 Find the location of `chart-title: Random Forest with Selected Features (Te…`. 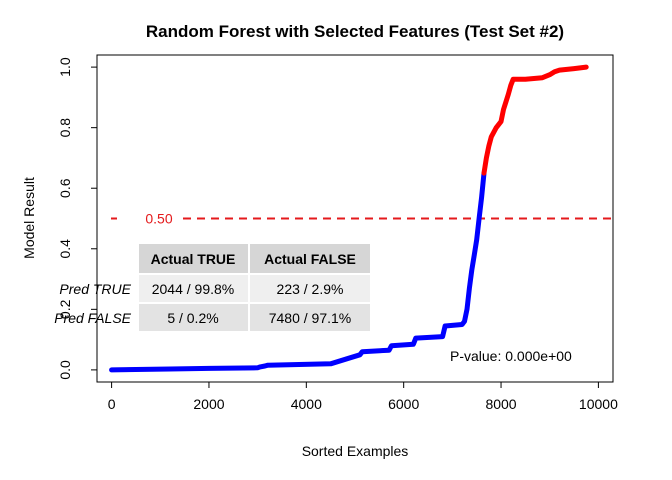

chart-title: Random Forest with Selected Features (Te… is located at coordinates (355, 31).